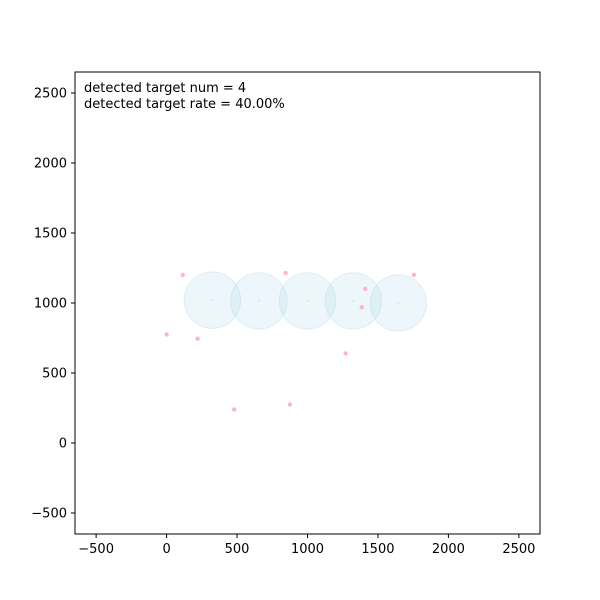 The image size is (600, 600). I want to click on y-tick-label: 500, so click(54, 374).